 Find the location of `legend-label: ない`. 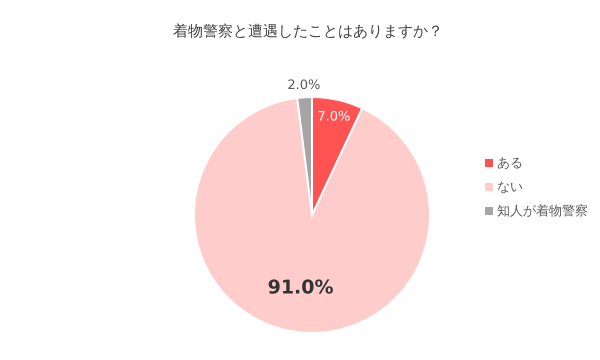

legend-label: ない is located at coordinates (510, 187).